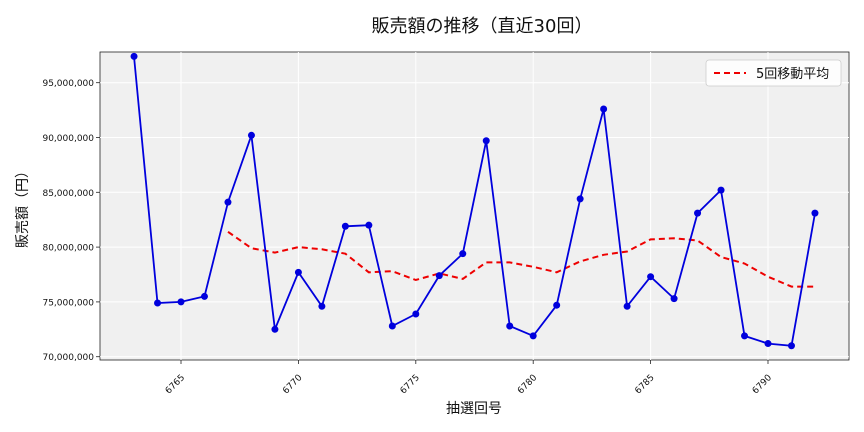 The image size is (864, 432). What do you see at coordinates (521, 259) in the screenshot?
I see `moving-average-line` at bounding box center [521, 259].